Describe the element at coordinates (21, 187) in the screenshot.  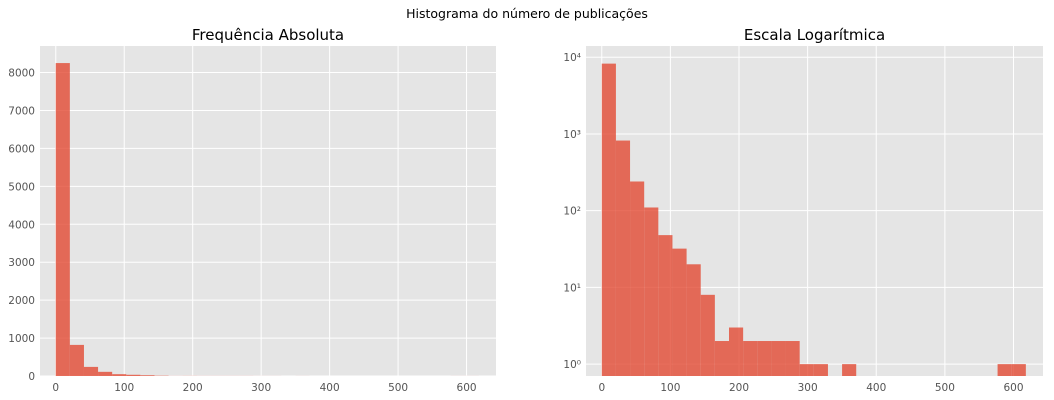
I see `y-tick-label: 5000` at that location.